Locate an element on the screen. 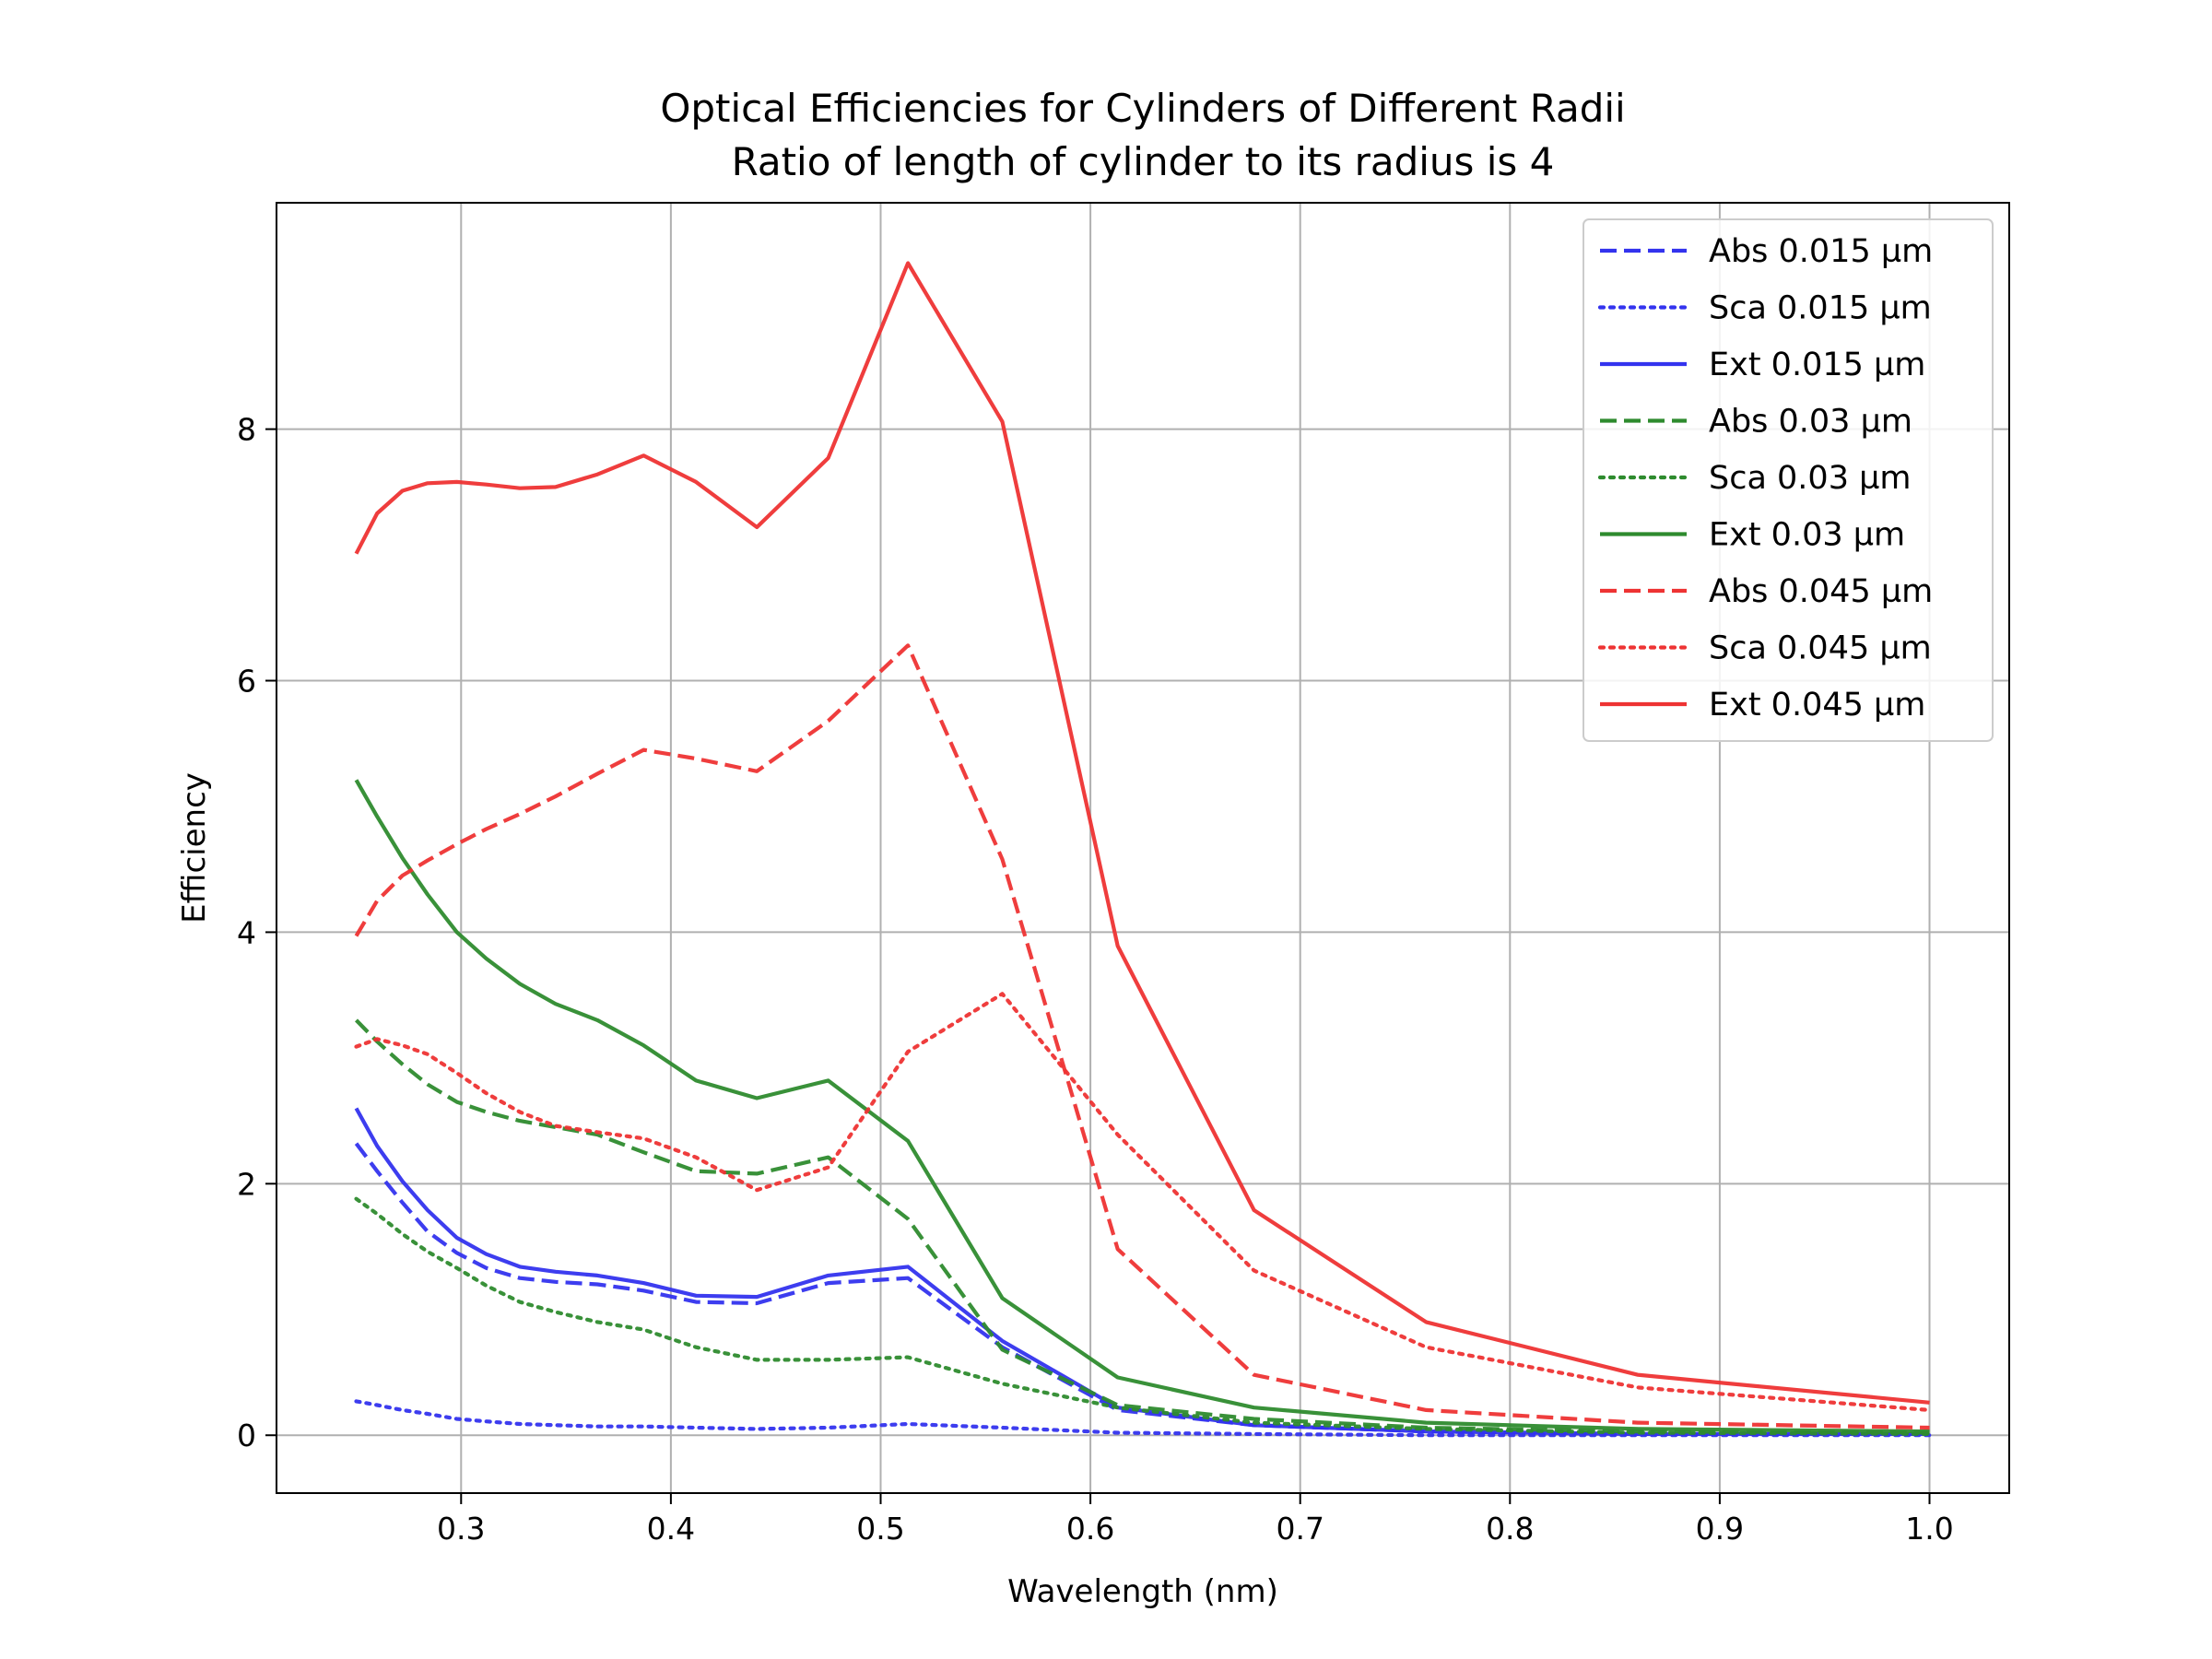 This screenshot has width=2212, height=1659. legend-entry: Ext 0.045 µm is located at coordinates (1817, 705).